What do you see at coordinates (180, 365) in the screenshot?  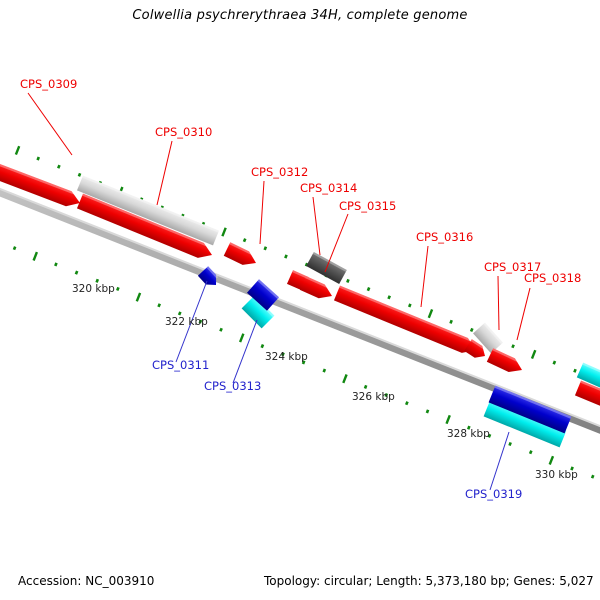 I see `gene-label-CPS_0311: CPS_0311` at bounding box center [180, 365].